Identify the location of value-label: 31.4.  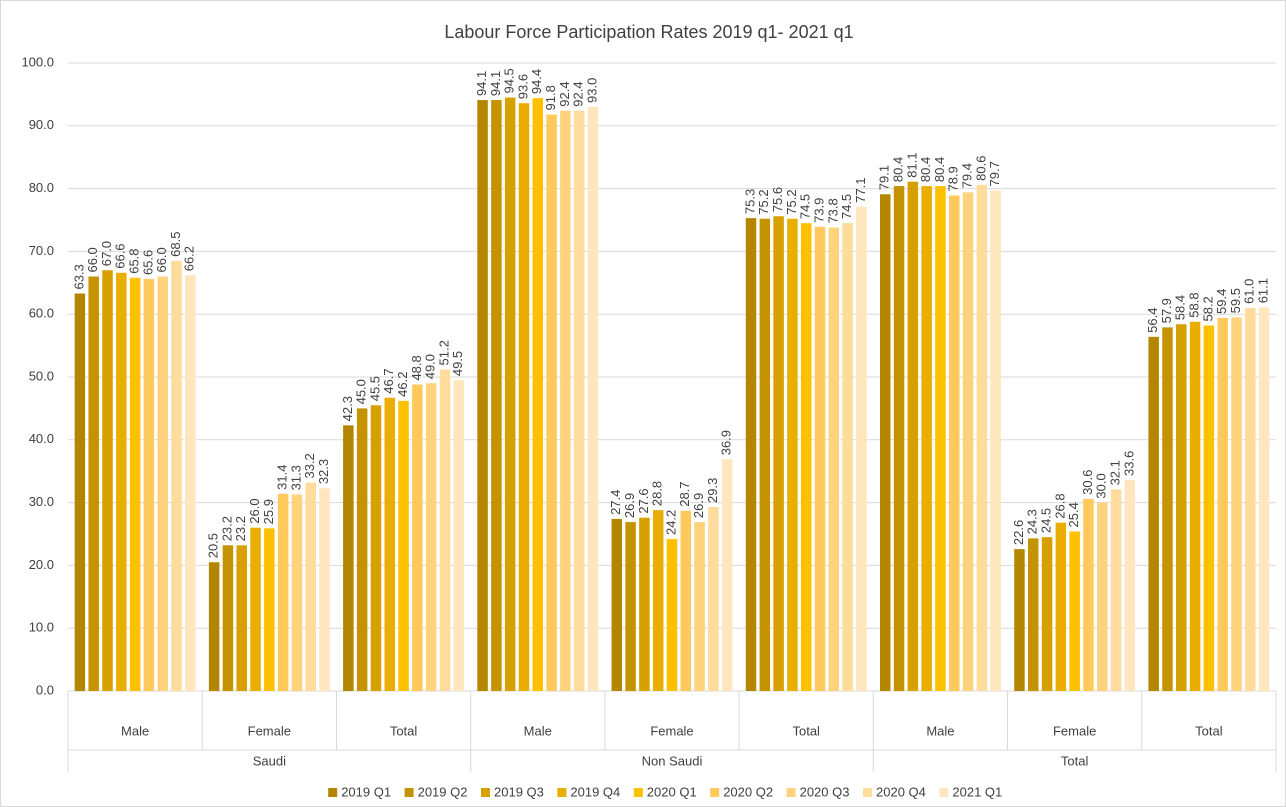
(282, 476).